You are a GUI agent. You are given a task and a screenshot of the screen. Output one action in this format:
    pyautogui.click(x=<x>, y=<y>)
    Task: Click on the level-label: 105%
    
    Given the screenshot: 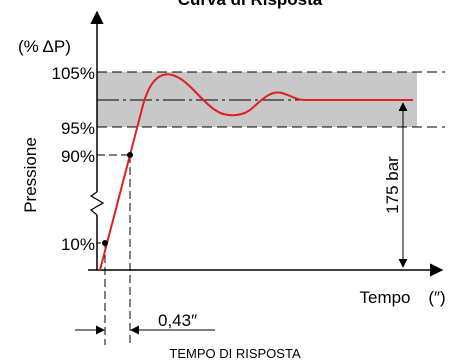 What is the action you would take?
    pyautogui.click(x=73, y=73)
    